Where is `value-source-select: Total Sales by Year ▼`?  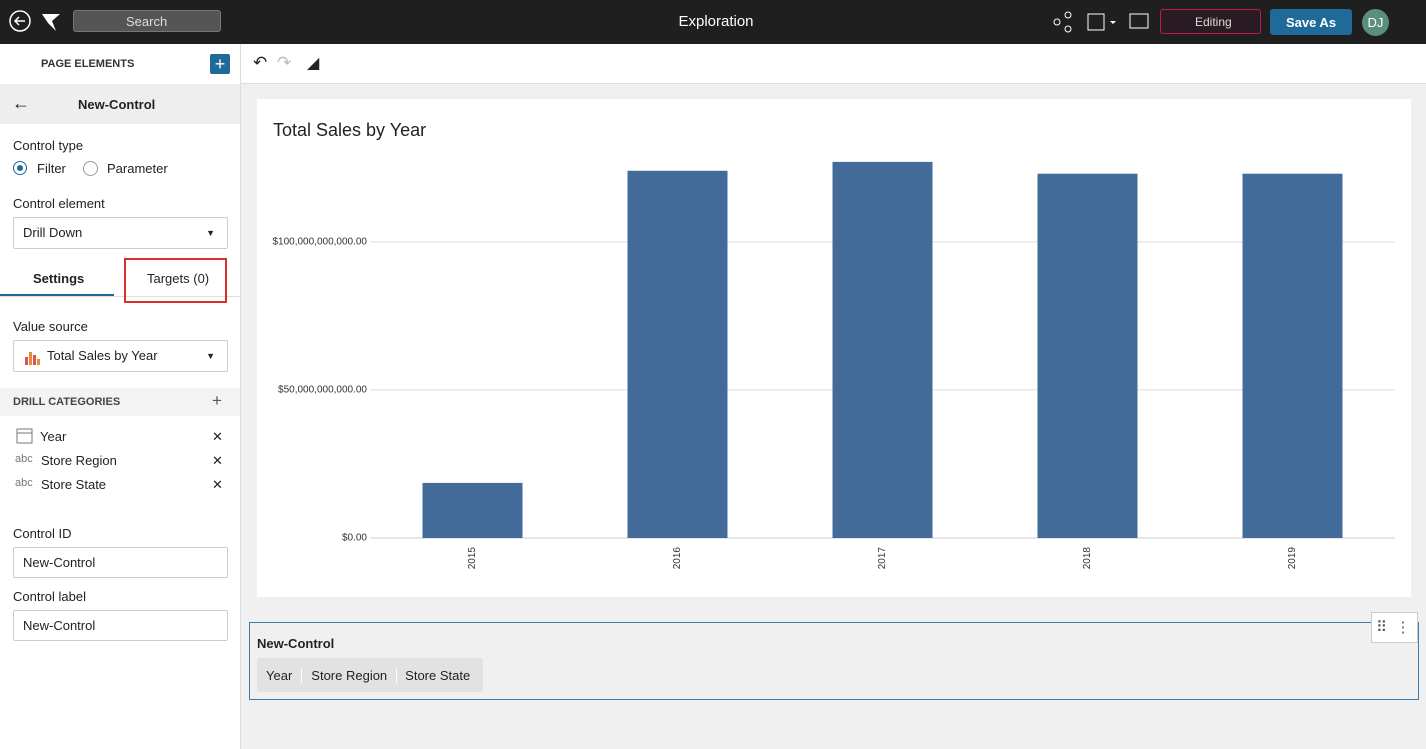
value-source-select: Total Sales by Year ▼ is located at coordinates (120, 356).